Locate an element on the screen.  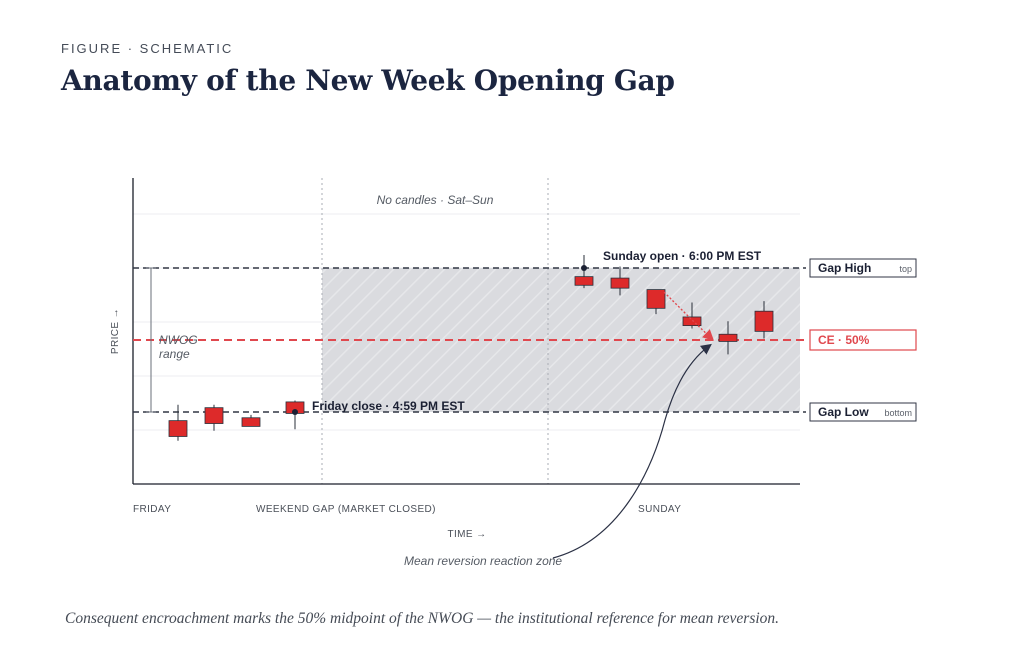
weekend-note: No candles · Sat–Sun is located at coordinates (435, 200).